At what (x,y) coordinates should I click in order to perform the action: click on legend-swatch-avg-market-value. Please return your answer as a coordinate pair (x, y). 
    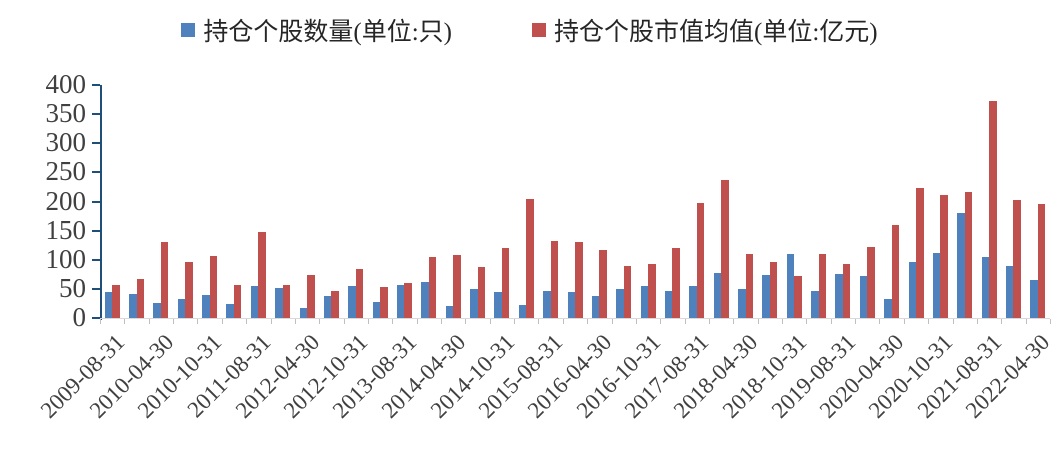
    Looking at the image, I should click on (539, 30).